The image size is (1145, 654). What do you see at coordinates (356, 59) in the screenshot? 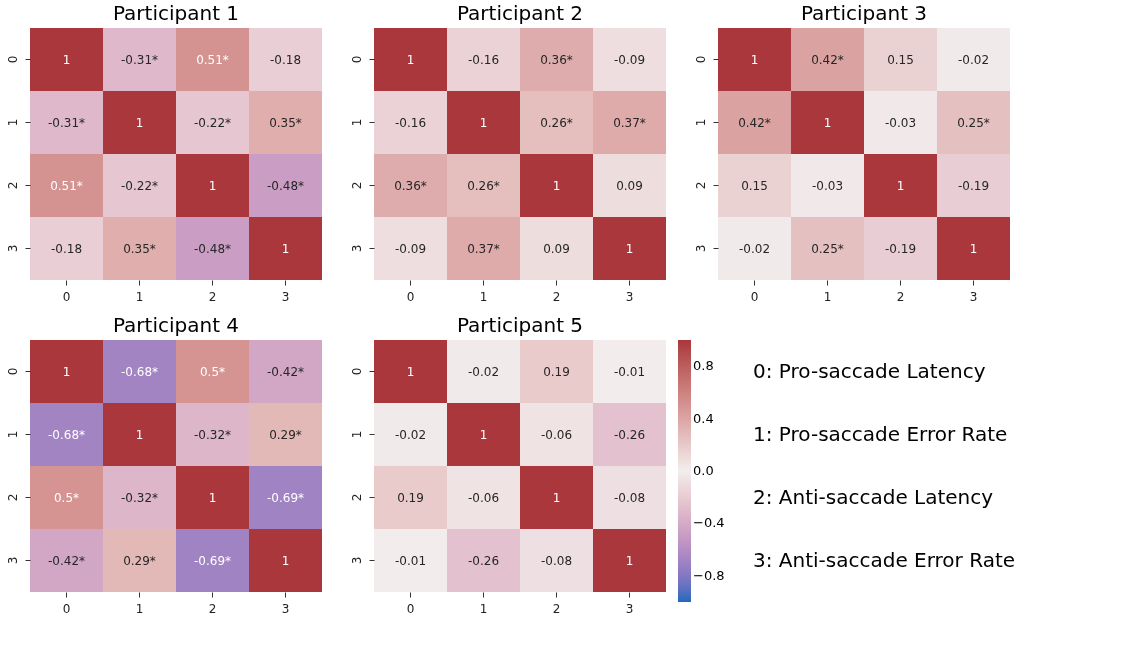
I see `y-tick-label: 0` at bounding box center [356, 59].